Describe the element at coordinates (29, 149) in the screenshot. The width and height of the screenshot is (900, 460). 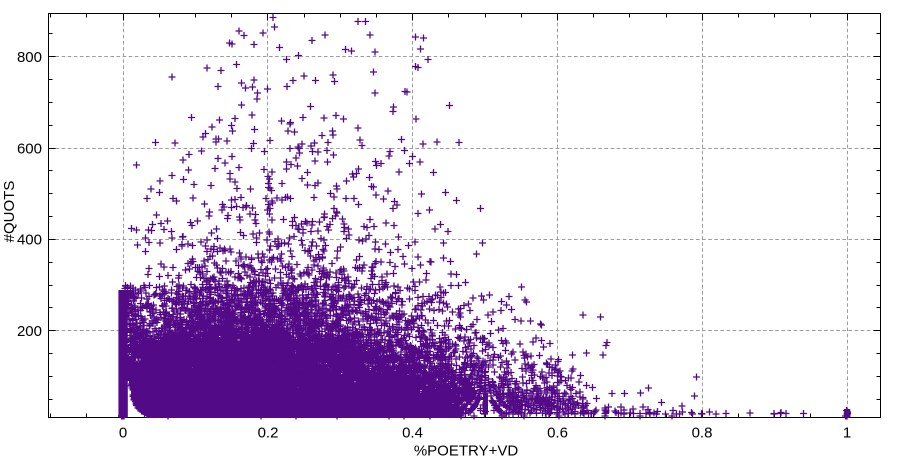
I see `svg-text: 600` at that location.